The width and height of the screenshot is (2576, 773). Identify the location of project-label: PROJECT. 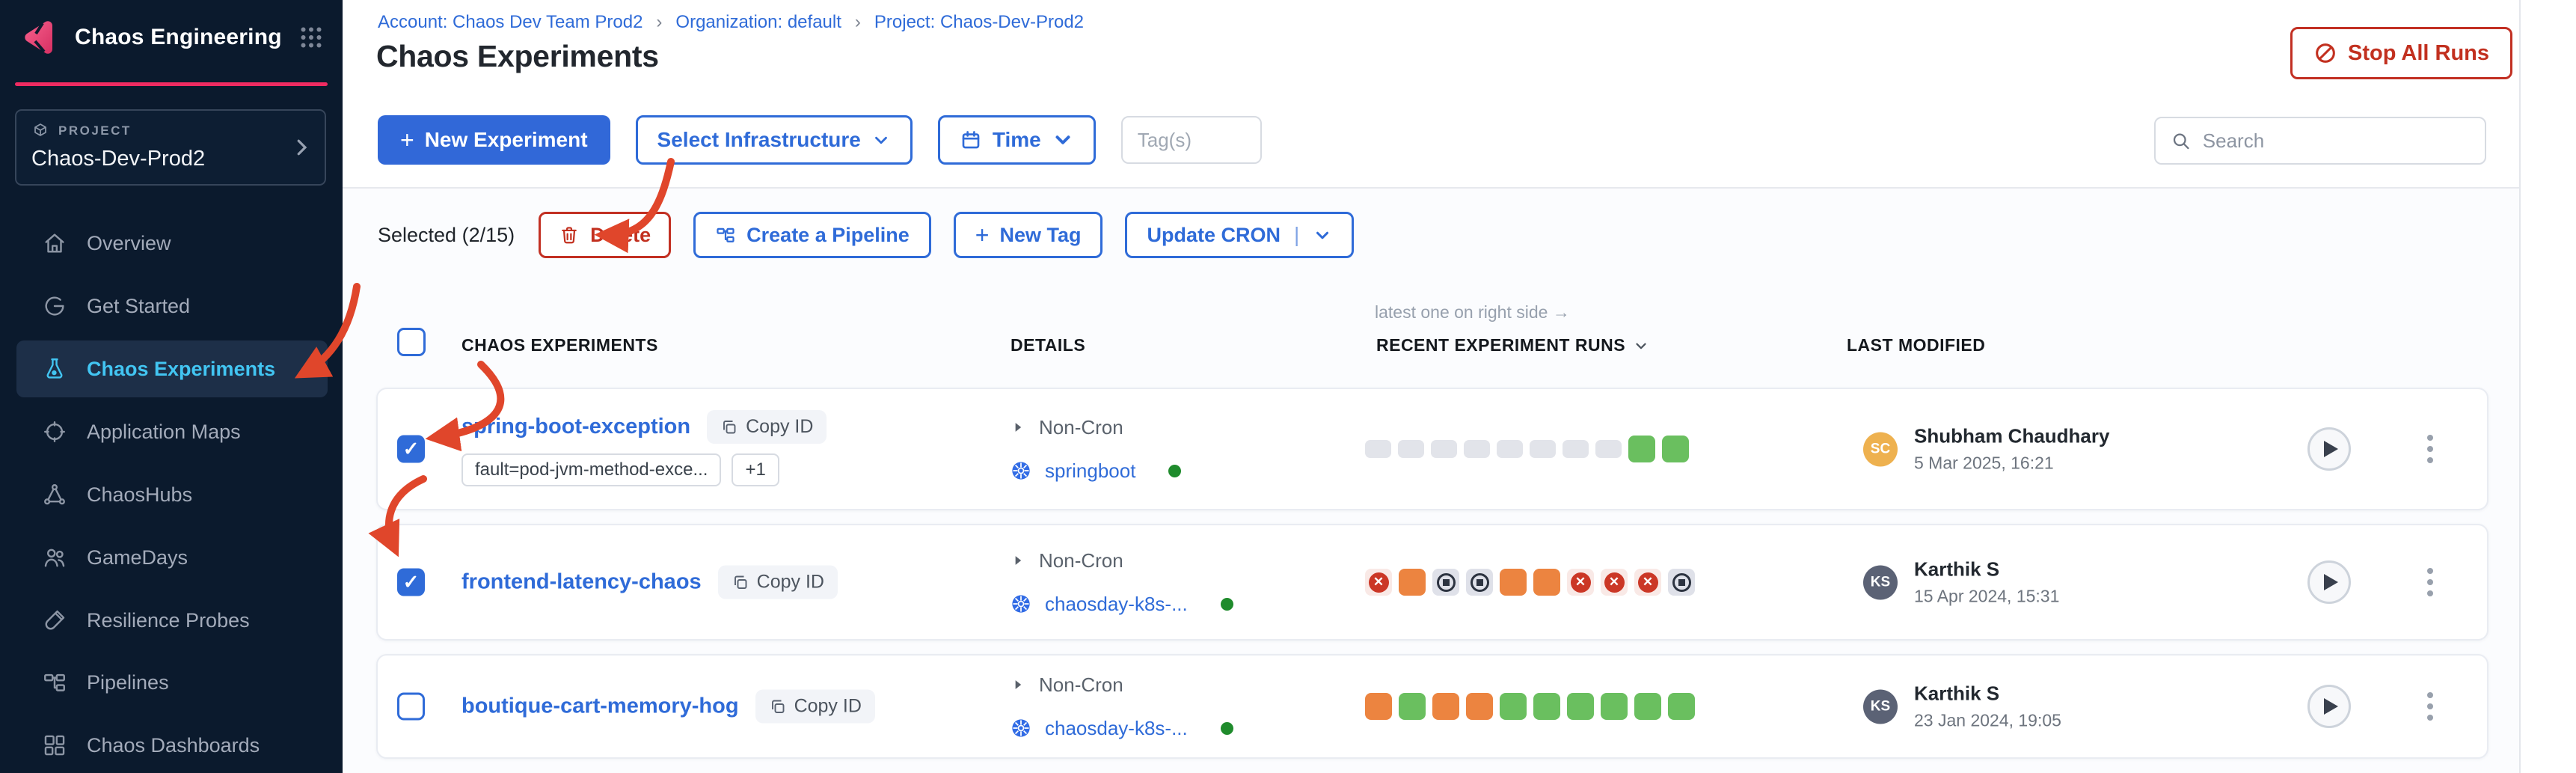
(95, 130).